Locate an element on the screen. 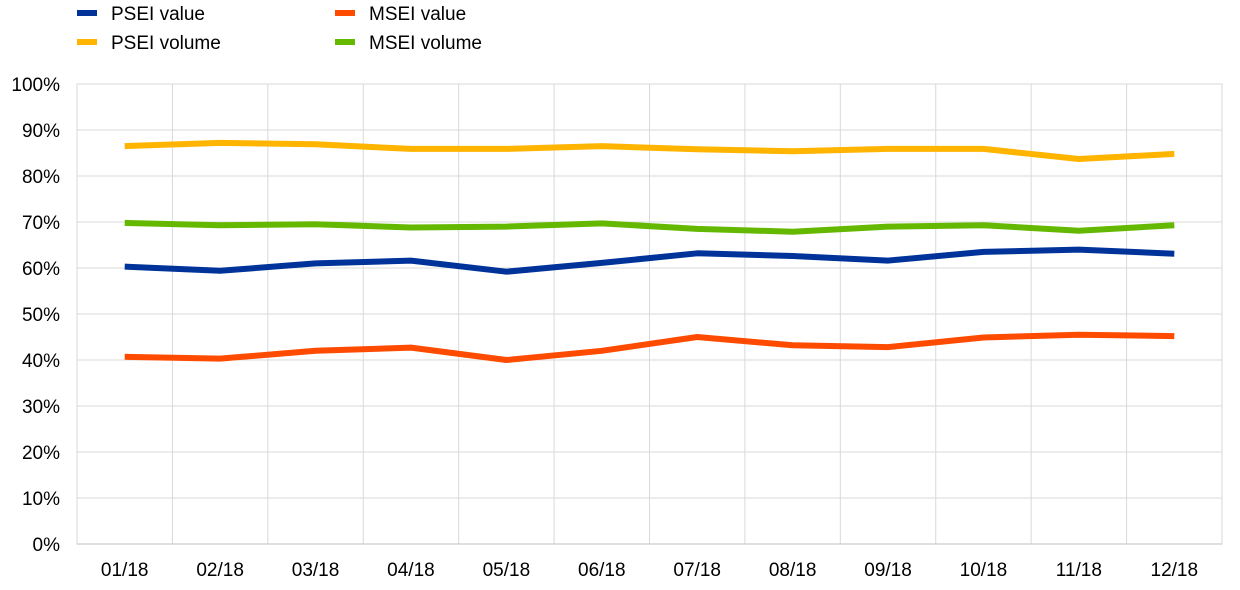 Image resolution: width=1240 pixels, height=590 pixels. y-tick-label: 0% is located at coordinates (47, 545).